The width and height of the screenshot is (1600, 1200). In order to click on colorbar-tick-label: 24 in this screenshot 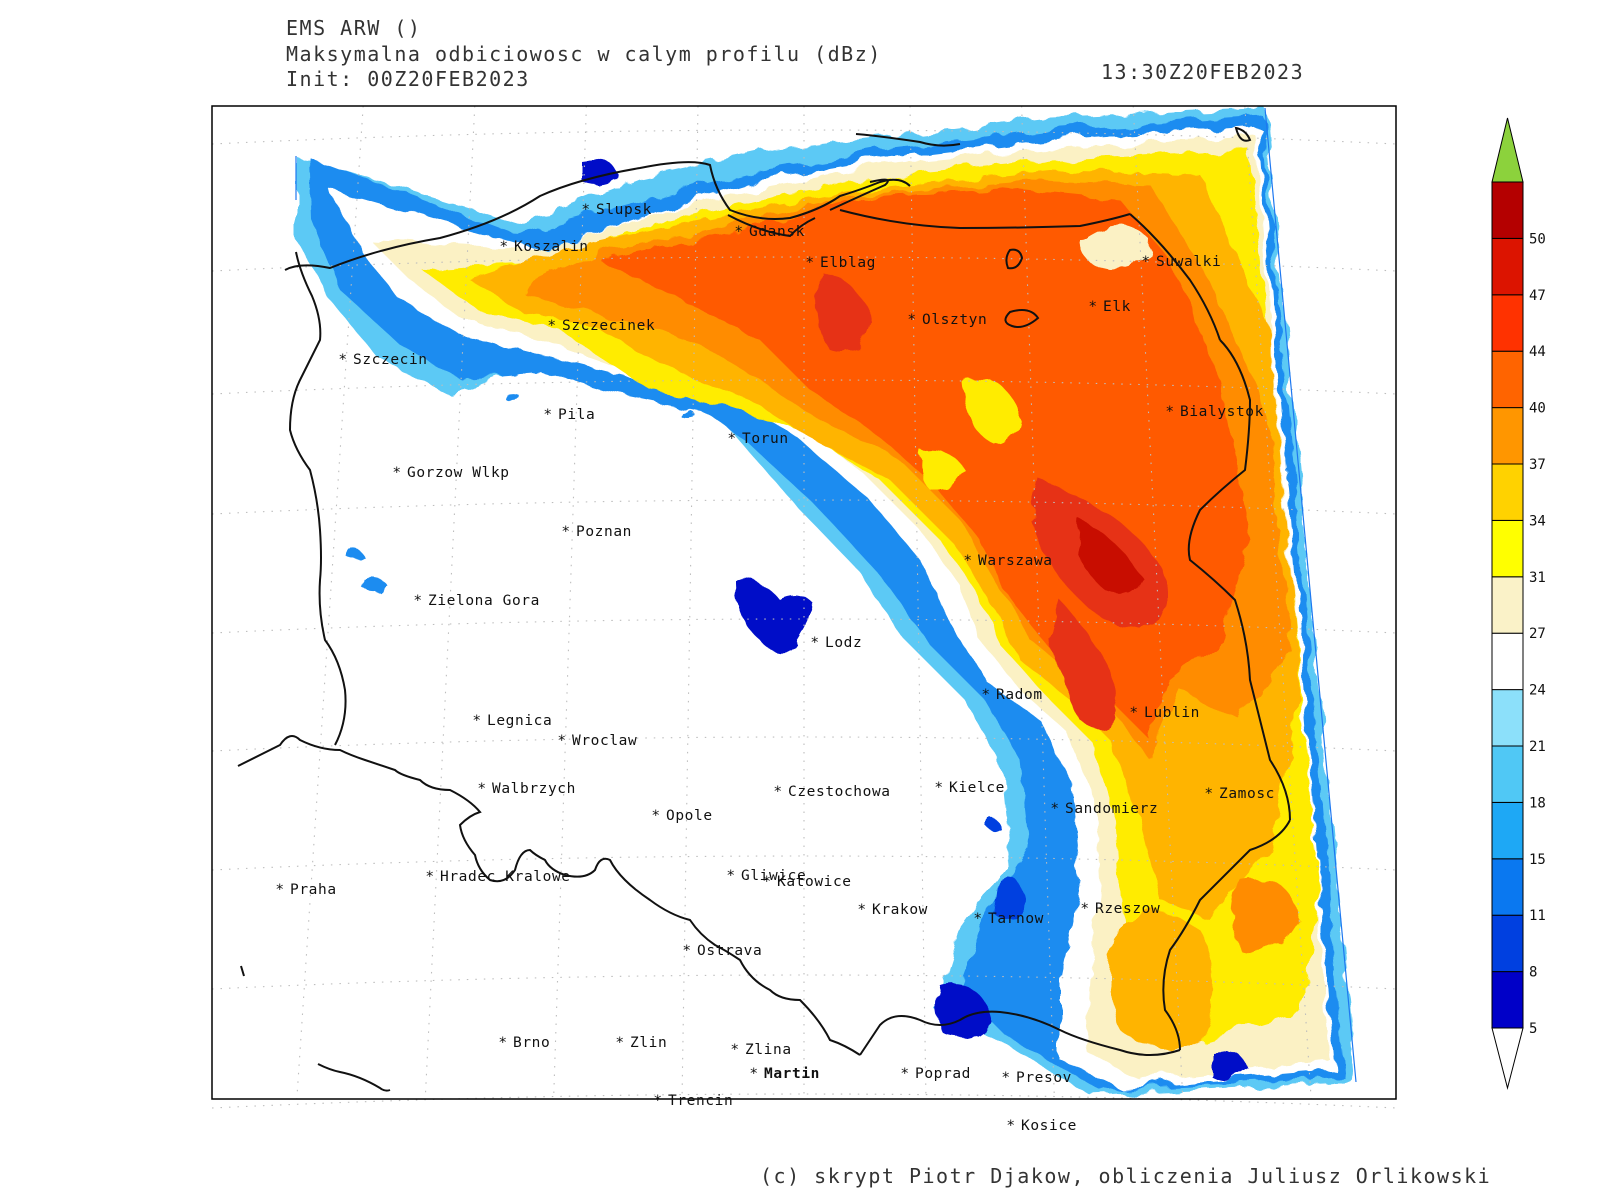, I will do `click(1537, 691)`.